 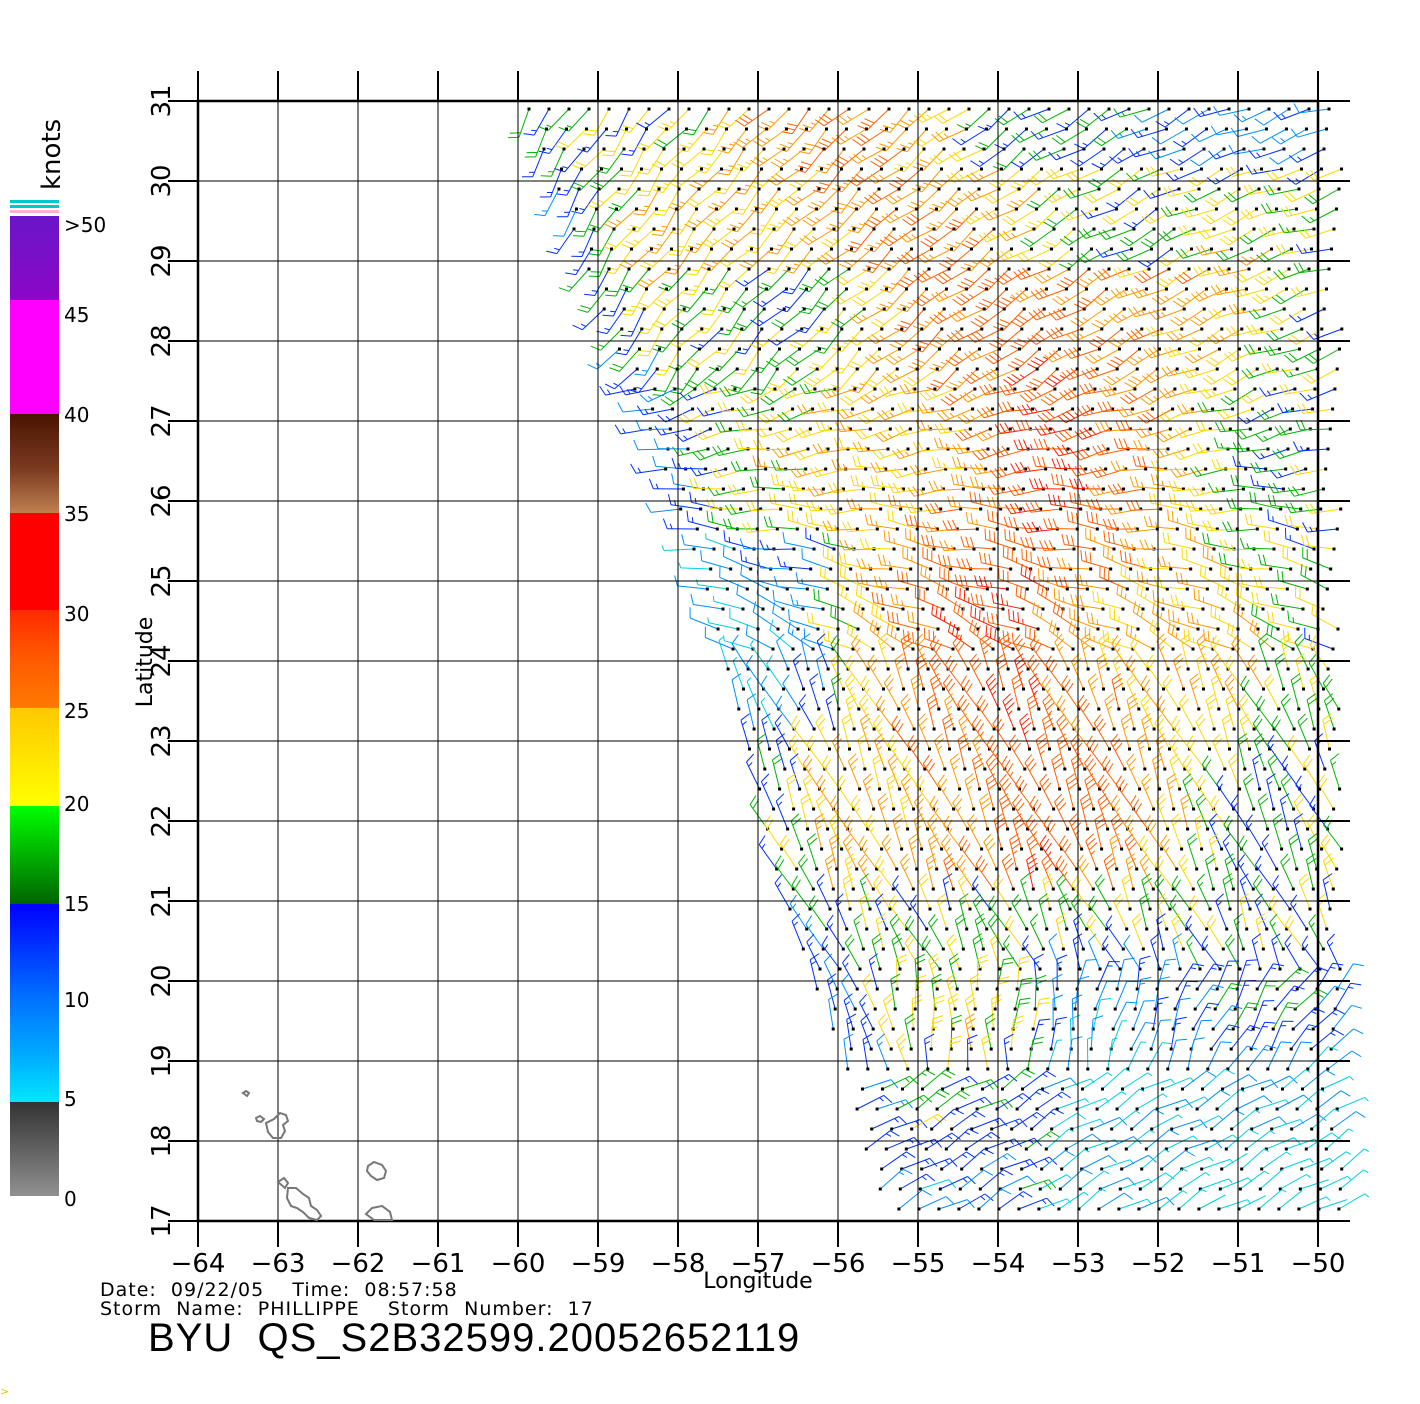 What do you see at coordinates (145, 662) in the screenshot?
I see `y-axis-label: Latitude` at bounding box center [145, 662].